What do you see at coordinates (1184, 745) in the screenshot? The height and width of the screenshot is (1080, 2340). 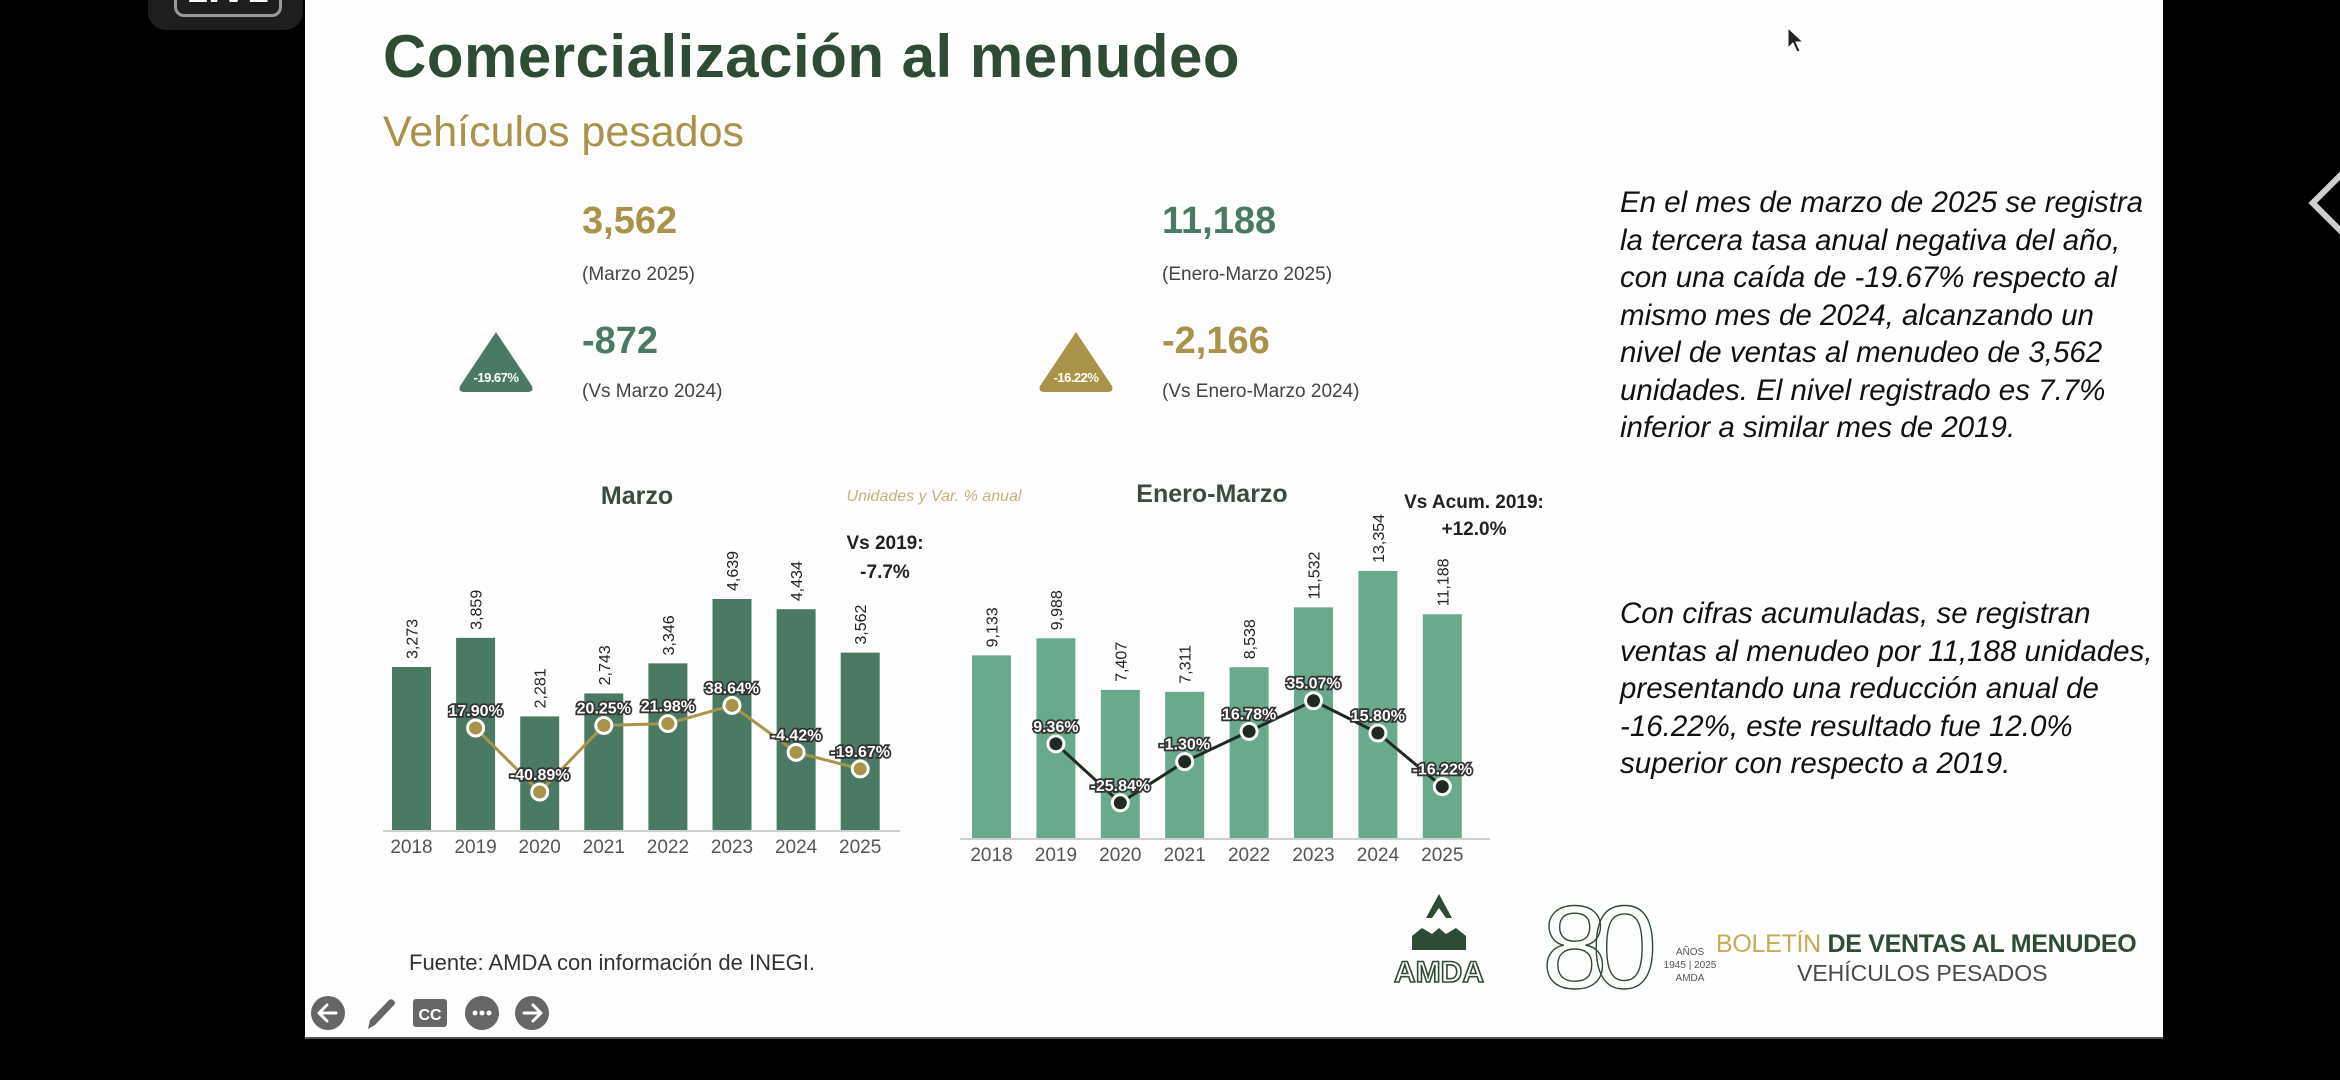 I see `growth-label: -1.30%` at bounding box center [1184, 745].